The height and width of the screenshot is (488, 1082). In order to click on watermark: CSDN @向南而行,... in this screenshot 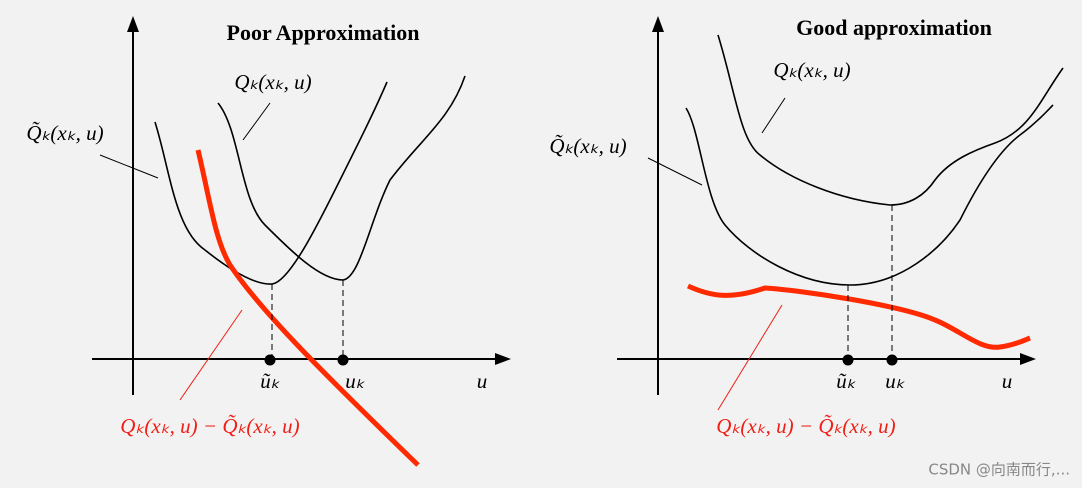, I will do `click(999, 470)`.